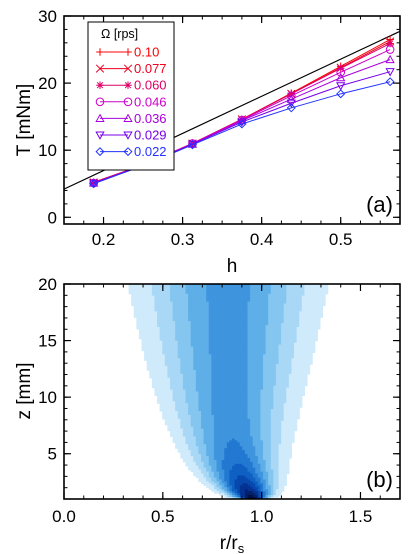 This screenshot has width=415, height=554. I want to click on y-tick-label: 20, so click(47, 83).